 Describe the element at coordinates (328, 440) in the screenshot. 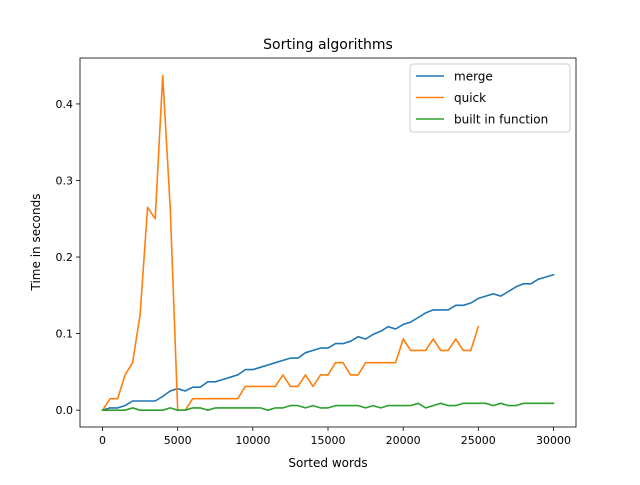

I see `x-tick-label: 15000` at that location.